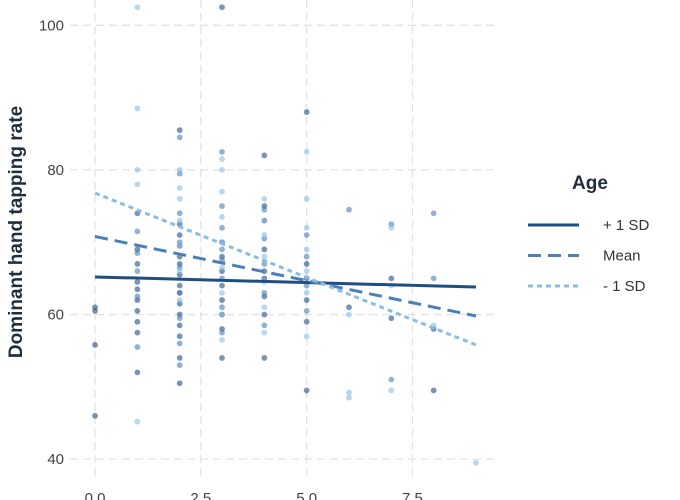 The image size is (680, 500). What do you see at coordinates (200, 495) in the screenshot?
I see `x-tick-label: 2.5` at bounding box center [200, 495].